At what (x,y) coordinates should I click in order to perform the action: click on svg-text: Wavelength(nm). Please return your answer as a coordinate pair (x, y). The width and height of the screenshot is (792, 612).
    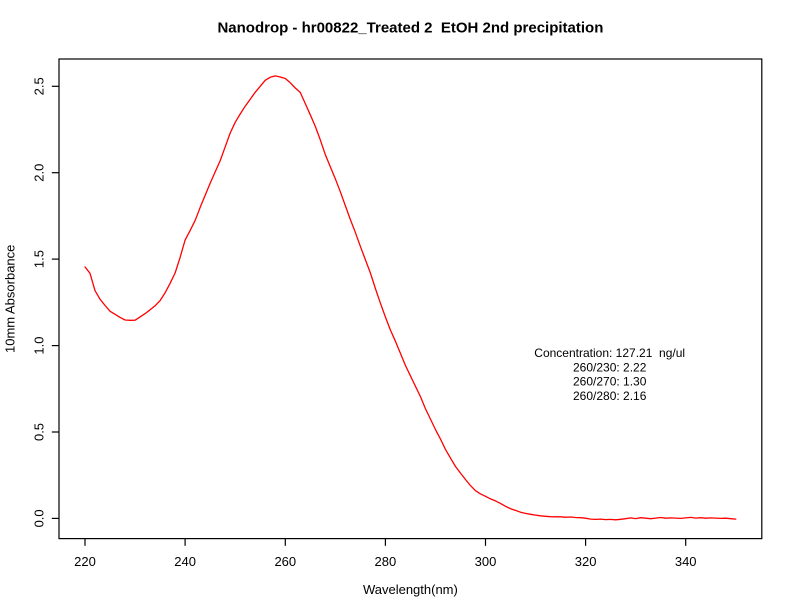
    Looking at the image, I should click on (410, 589).